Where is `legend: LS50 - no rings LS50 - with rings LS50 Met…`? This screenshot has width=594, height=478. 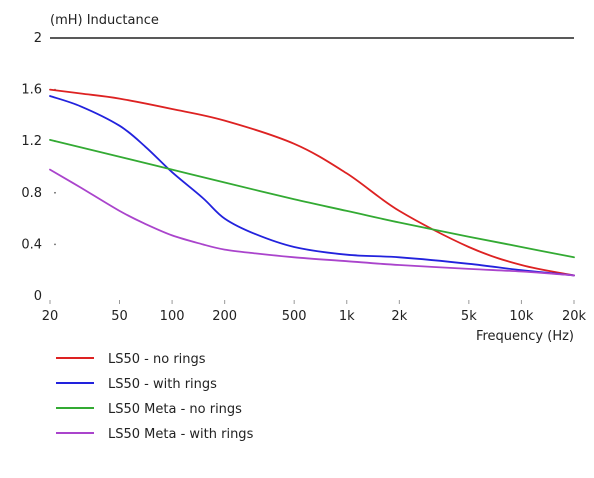 legend: LS50 - no rings LS50 - with rings LS50 Met… is located at coordinates (155, 397).